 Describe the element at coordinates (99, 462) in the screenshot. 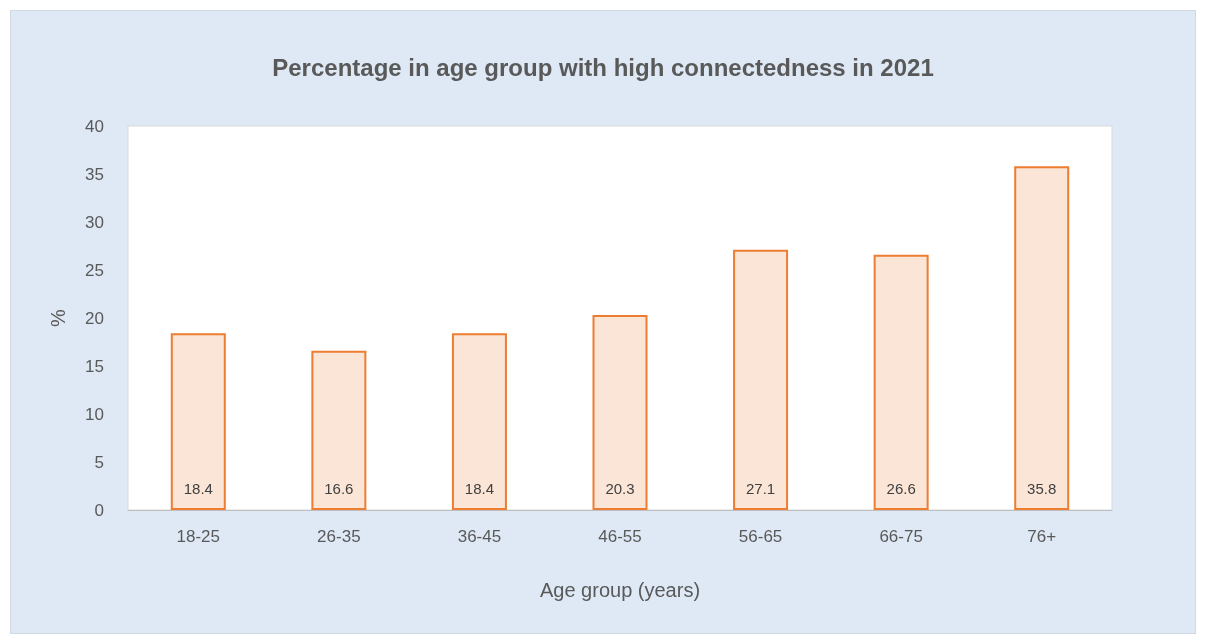

I see `y-tick-label: 5` at that location.